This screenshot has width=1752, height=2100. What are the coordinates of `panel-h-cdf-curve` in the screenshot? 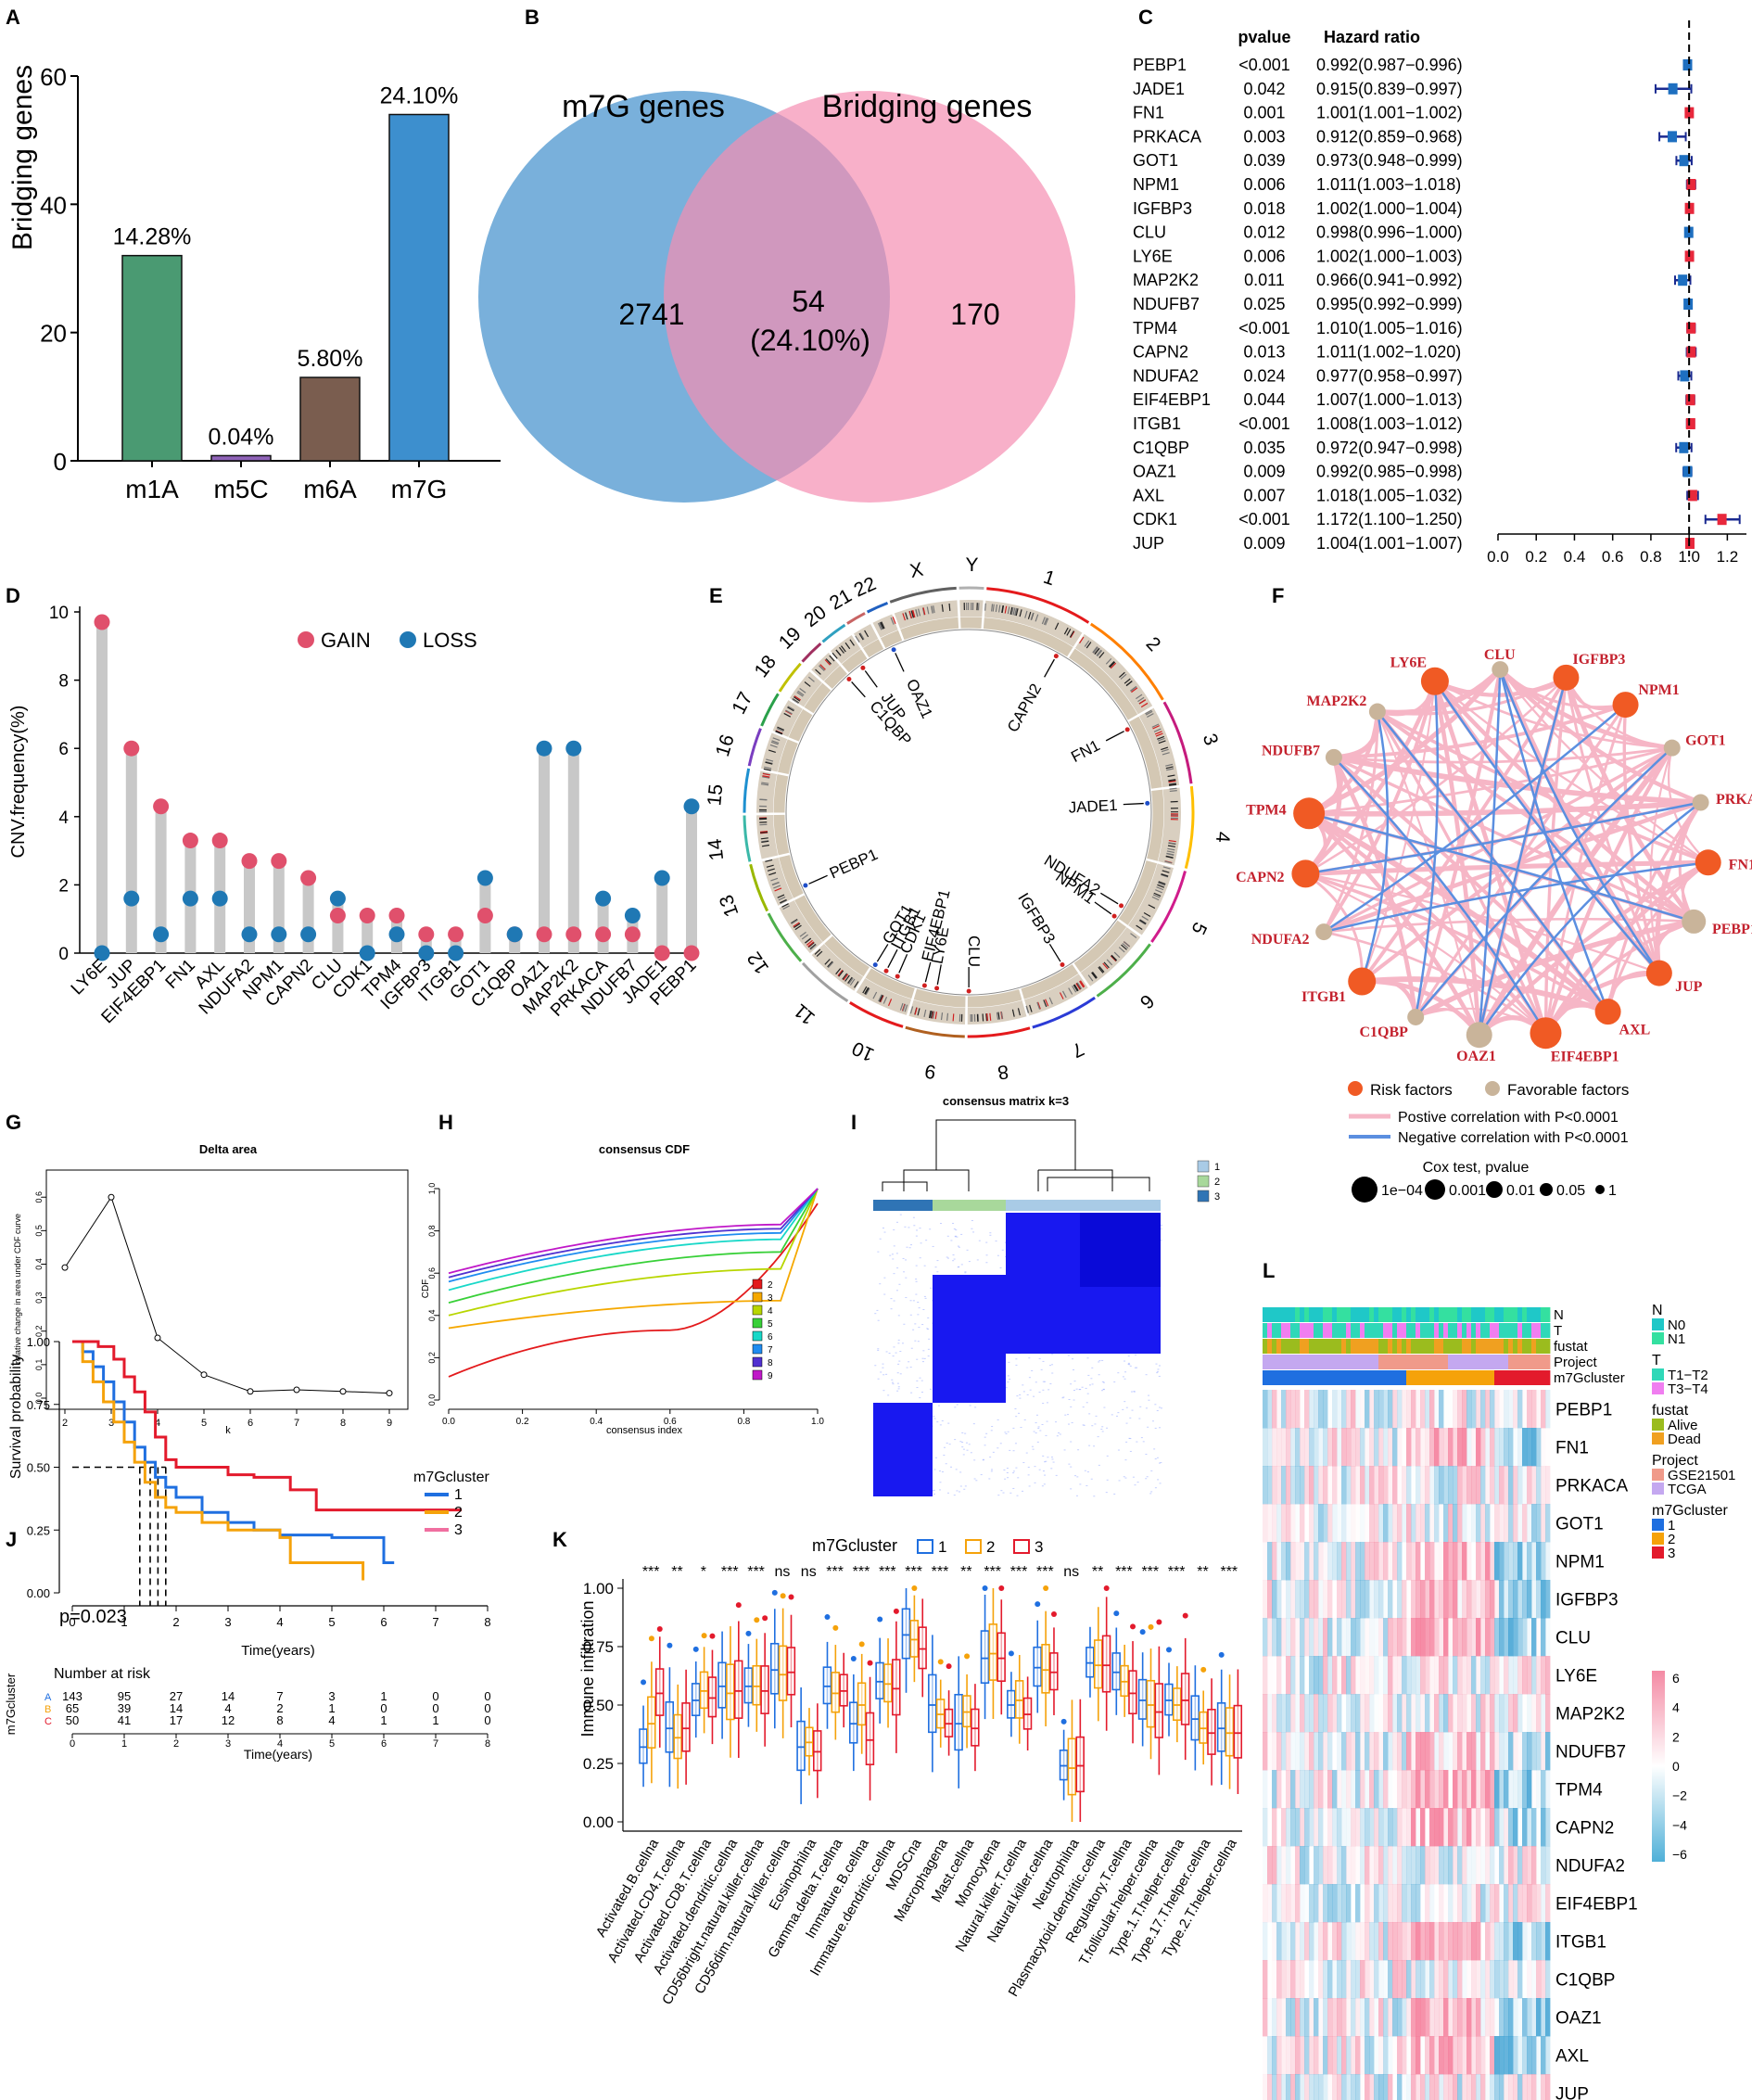 It's located at (633, 1231).